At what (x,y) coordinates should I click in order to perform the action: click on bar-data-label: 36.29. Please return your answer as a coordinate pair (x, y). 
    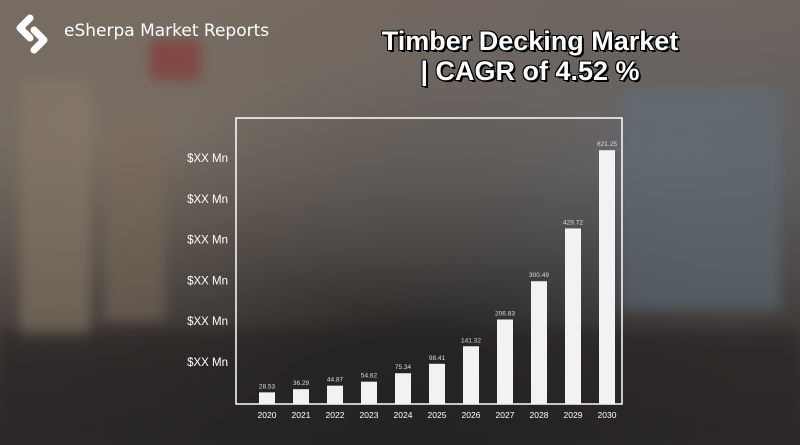
    Looking at the image, I should click on (301, 383).